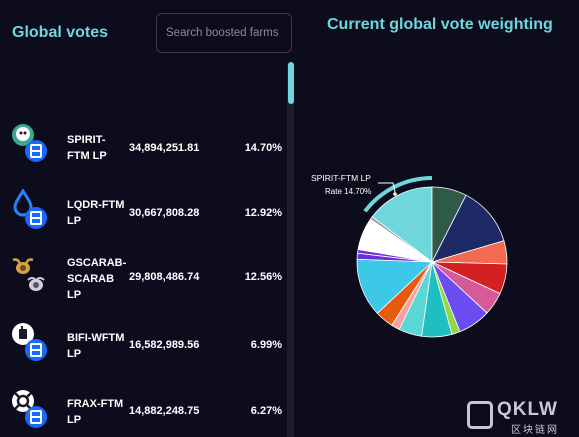 The height and width of the screenshot is (437, 579). What do you see at coordinates (395, 194) in the screenshot?
I see `tooltip-leader-dot` at bounding box center [395, 194].